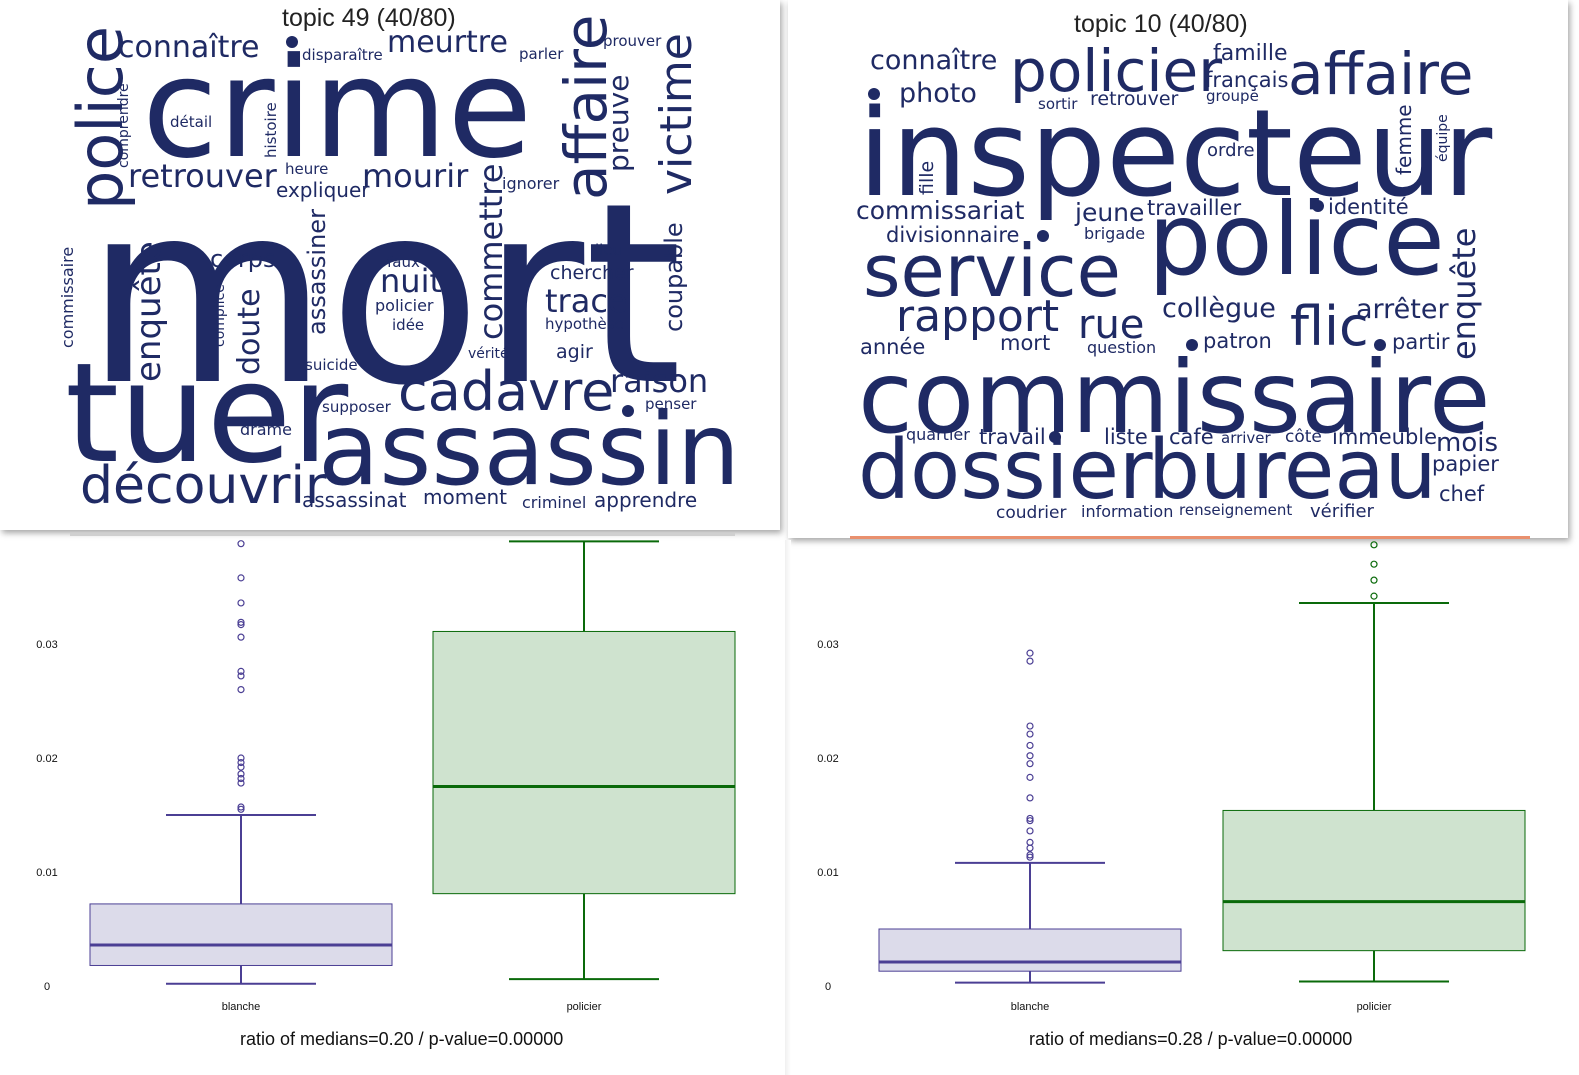 Image resolution: width=1579 pixels, height=1075 pixels. I want to click on word-penser: penser, so click(671, 404).